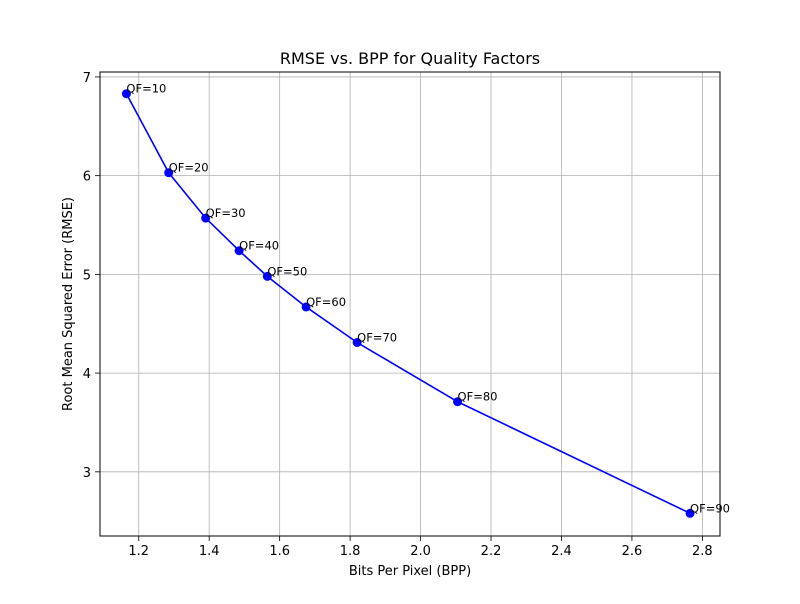 This screenshot has height=604, width=800. I want to click on x-tick-label: 1.2, so click(138, 551).